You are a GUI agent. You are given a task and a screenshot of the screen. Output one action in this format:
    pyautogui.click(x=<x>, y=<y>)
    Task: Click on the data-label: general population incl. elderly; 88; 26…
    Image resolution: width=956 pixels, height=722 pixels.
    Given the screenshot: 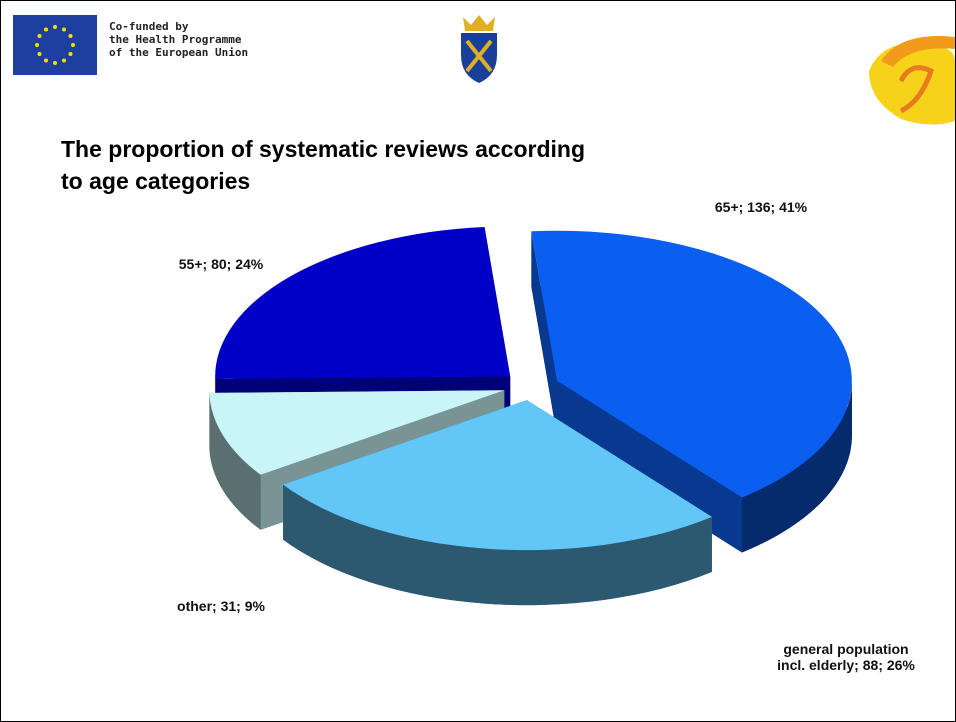 What is the action you would take?
    pyautogui.click(x=846, y=657)
    